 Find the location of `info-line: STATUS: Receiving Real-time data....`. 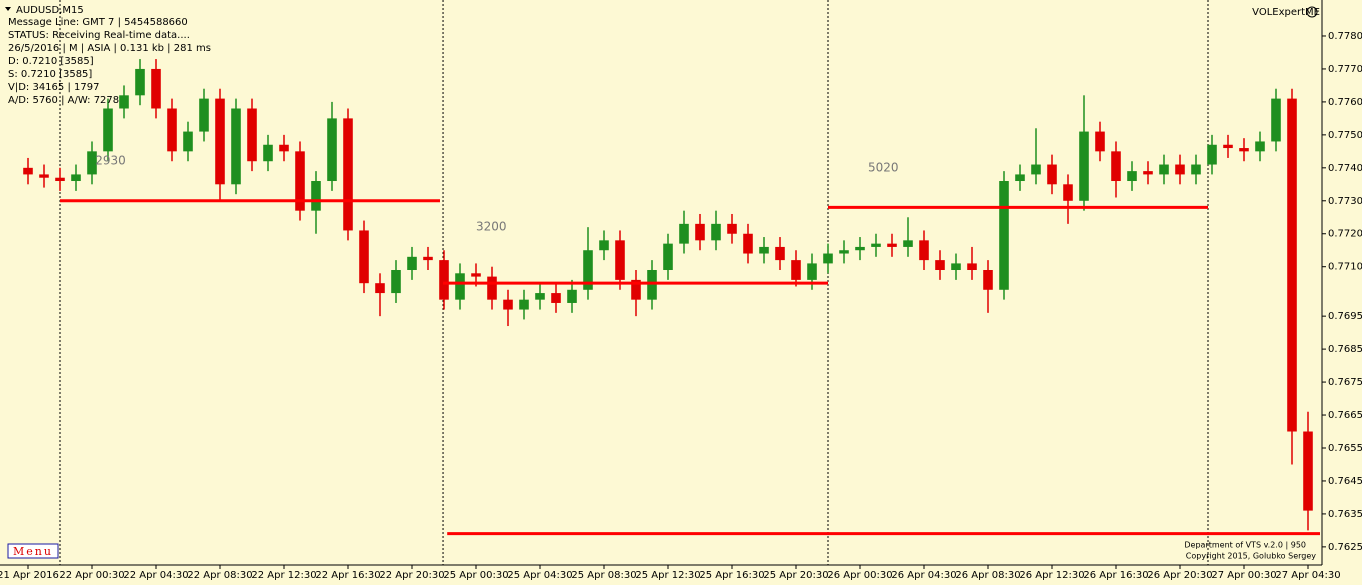

info-line: STATUS: Receiving Real-time data.... is located at coordinates (99, 35).